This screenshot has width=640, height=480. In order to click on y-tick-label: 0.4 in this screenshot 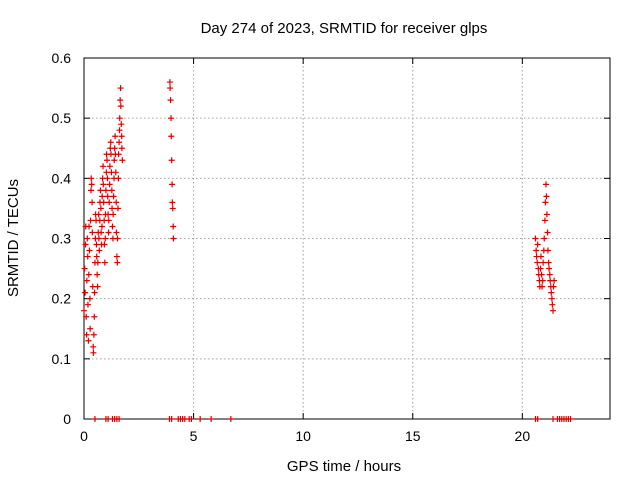, I will do `click(62, 178)`.